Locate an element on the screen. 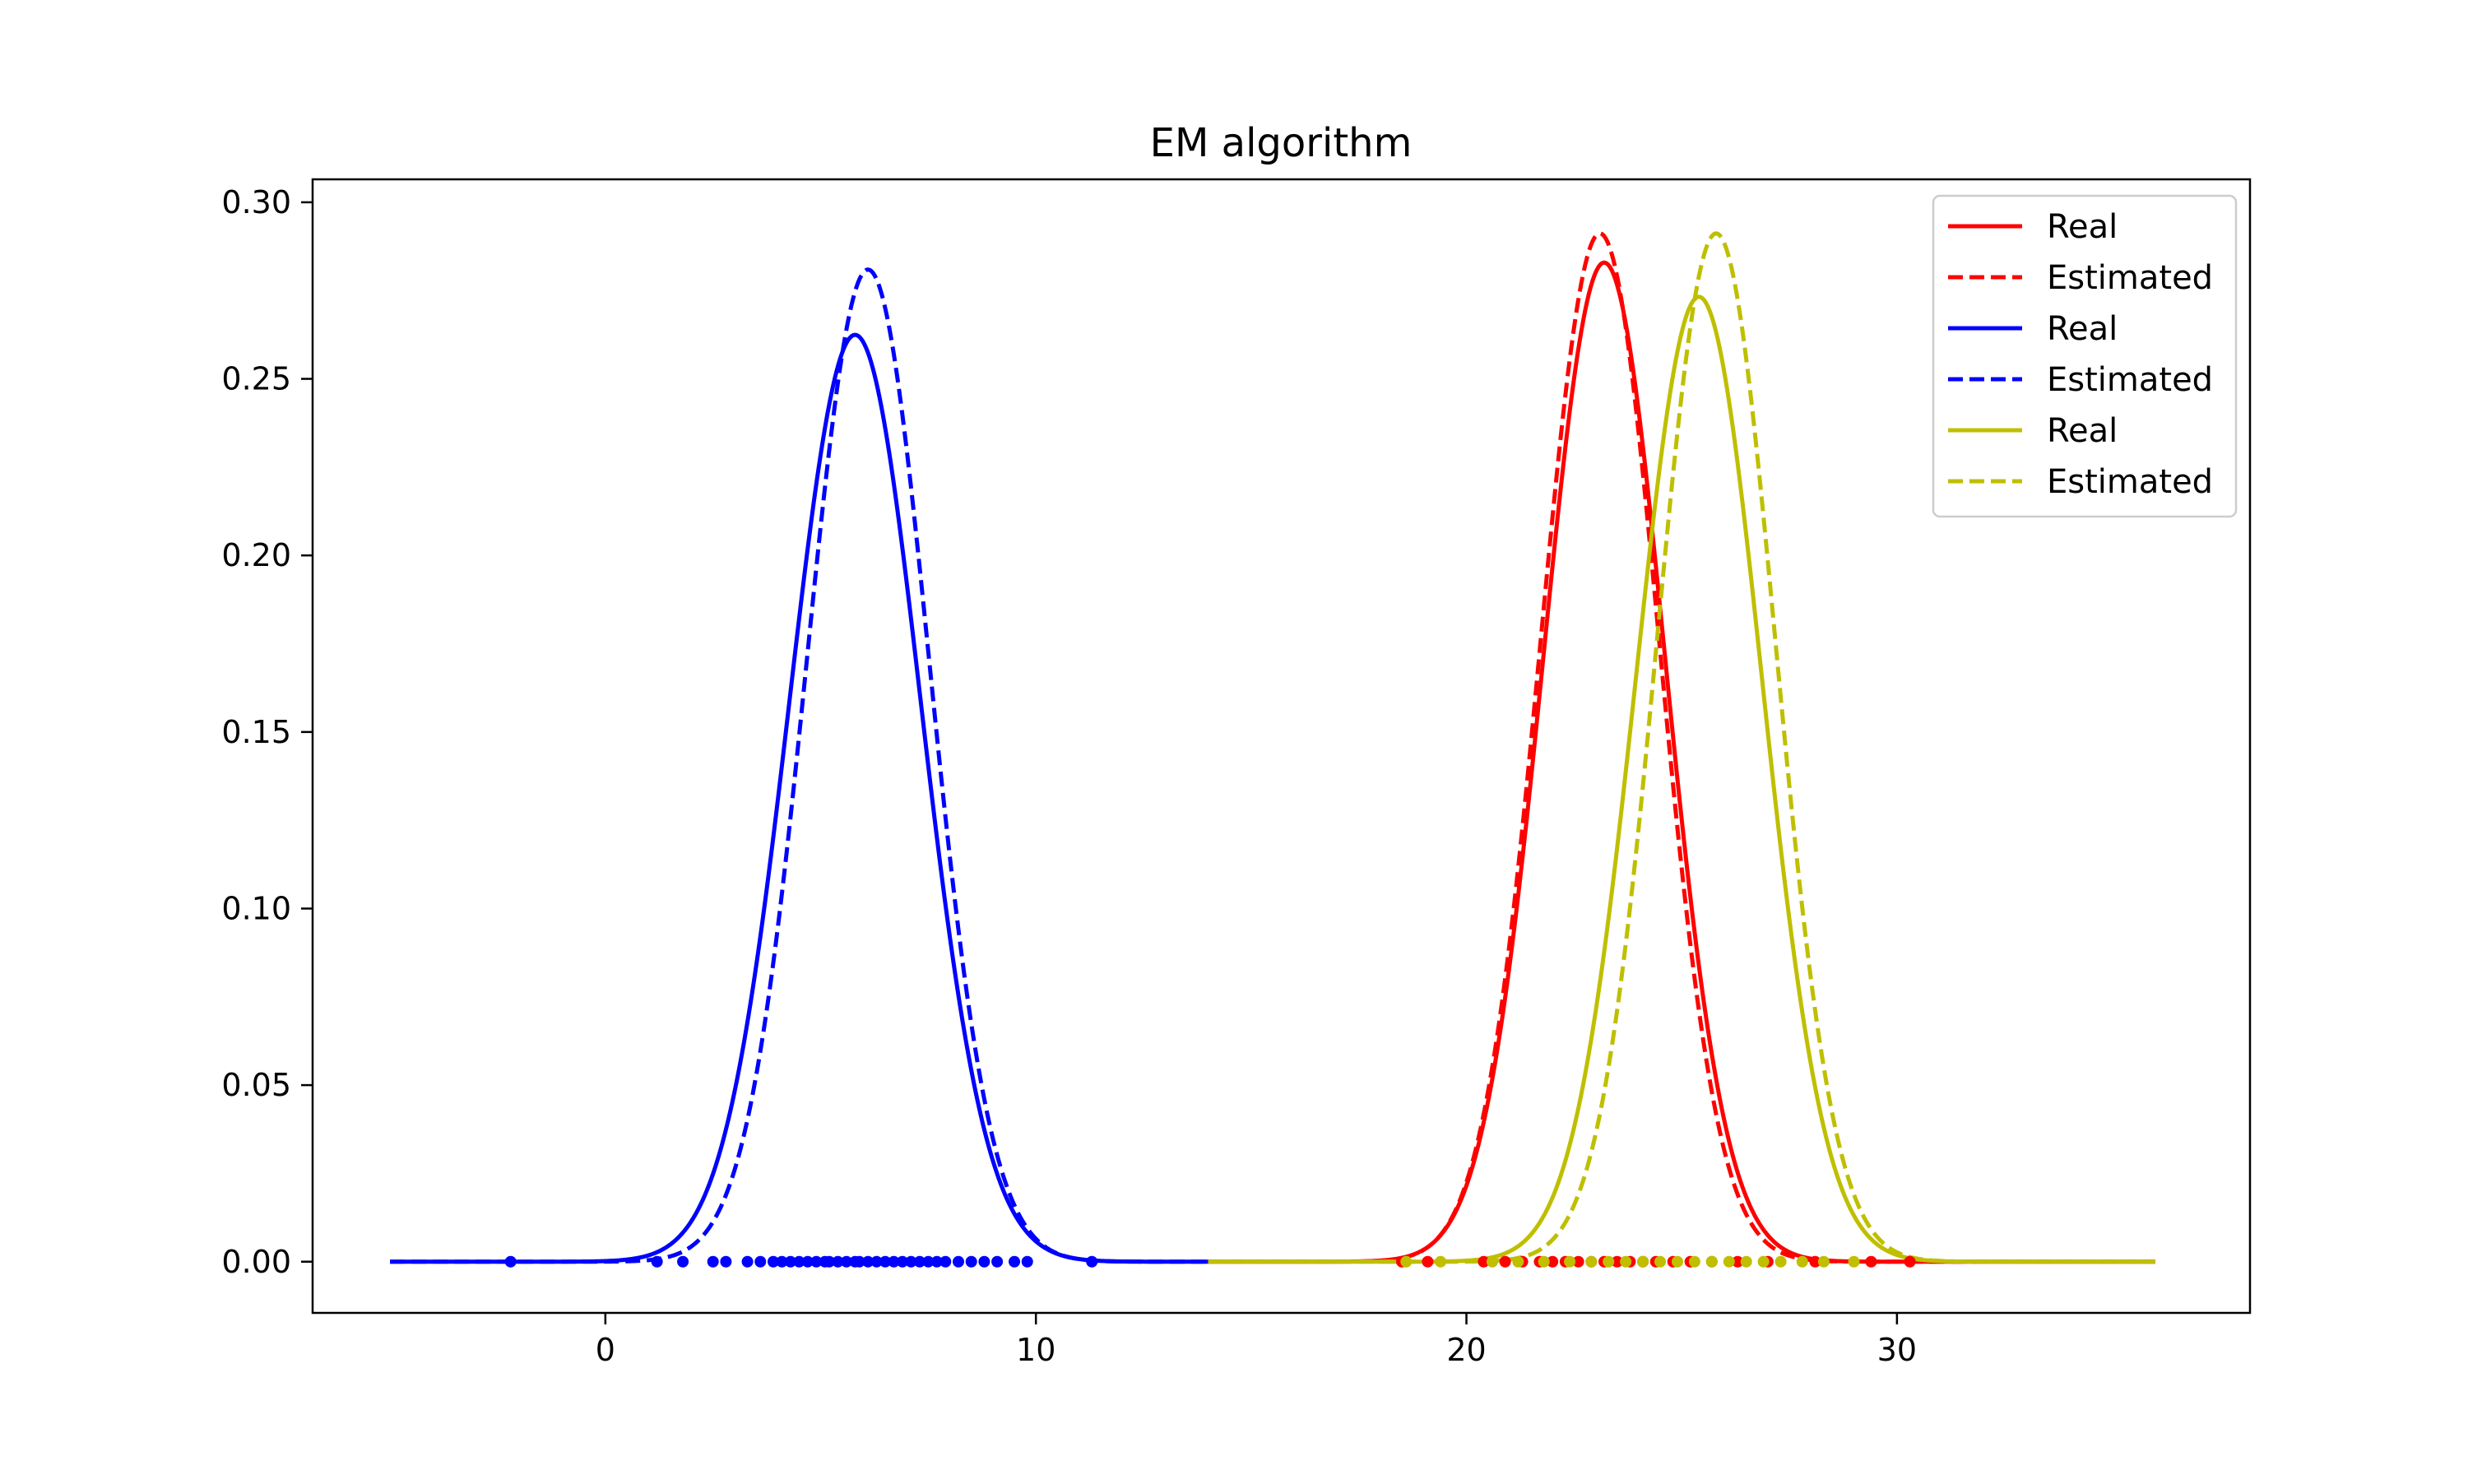 This screenshot has width=2468, height=1484. y-tick-label: 0.20 is located at coordinates (256, 555).